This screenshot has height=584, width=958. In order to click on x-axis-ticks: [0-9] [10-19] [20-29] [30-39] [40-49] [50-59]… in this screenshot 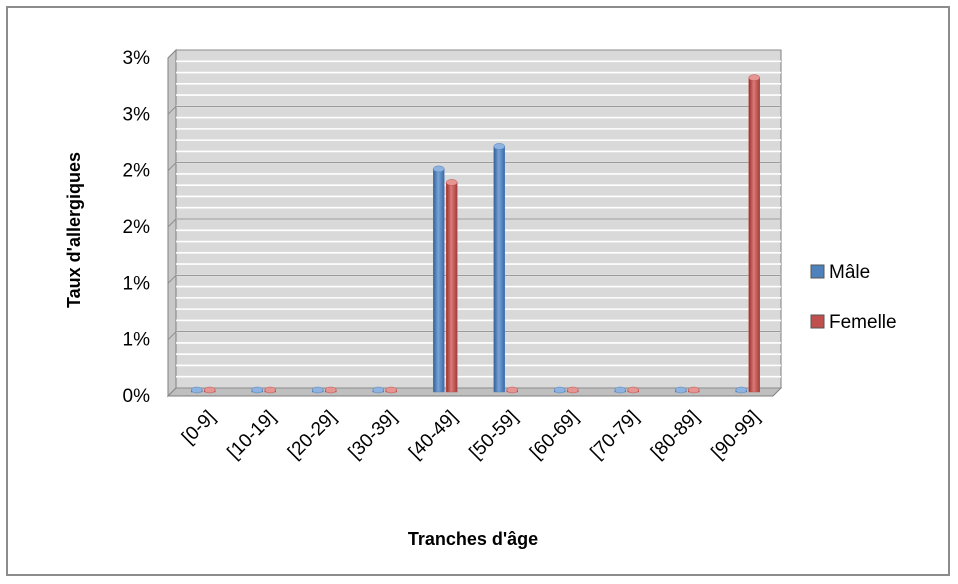, I will do `click(471, 435)`.